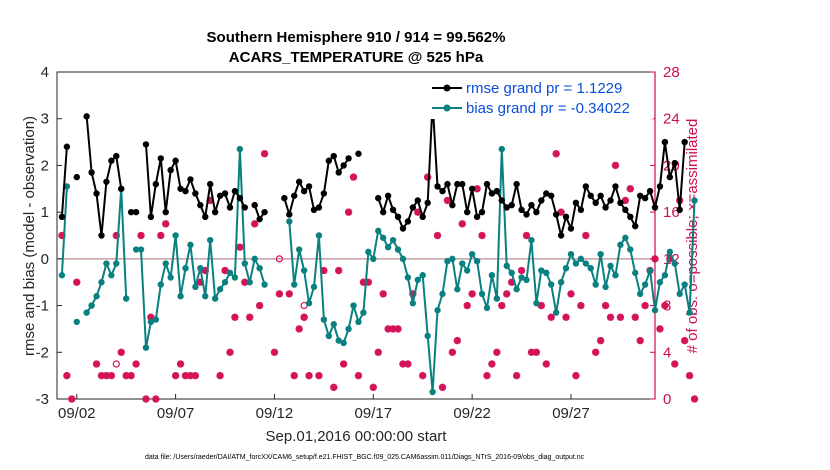  Describe the element at coordinates (356, 57) in the screenshot. I see `chart-subtitle: ACARS_TEMPERATURE @ 525 hPa` at that location.